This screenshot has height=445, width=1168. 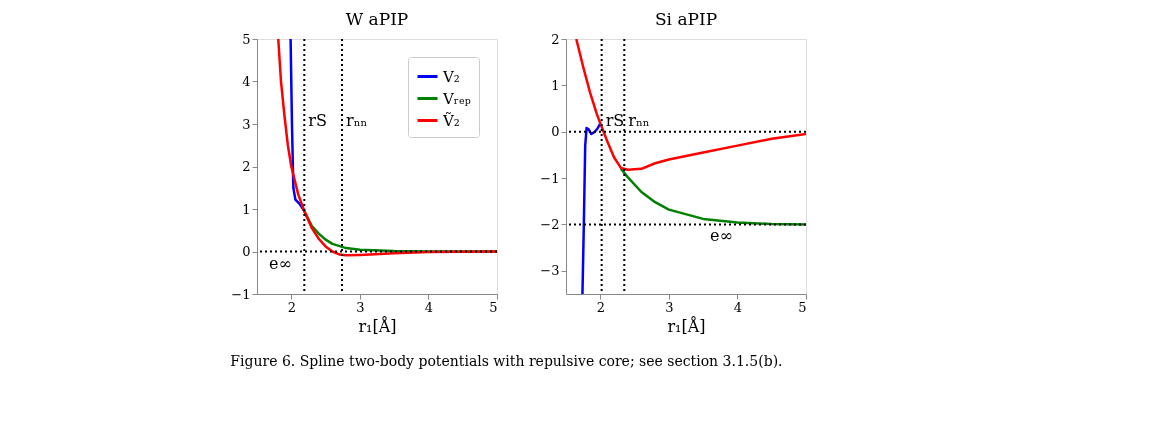 What do you see at coordinates (451, 76) in the screenshot?
I see `legend-label: V₂` at bounding box center [451, 76].